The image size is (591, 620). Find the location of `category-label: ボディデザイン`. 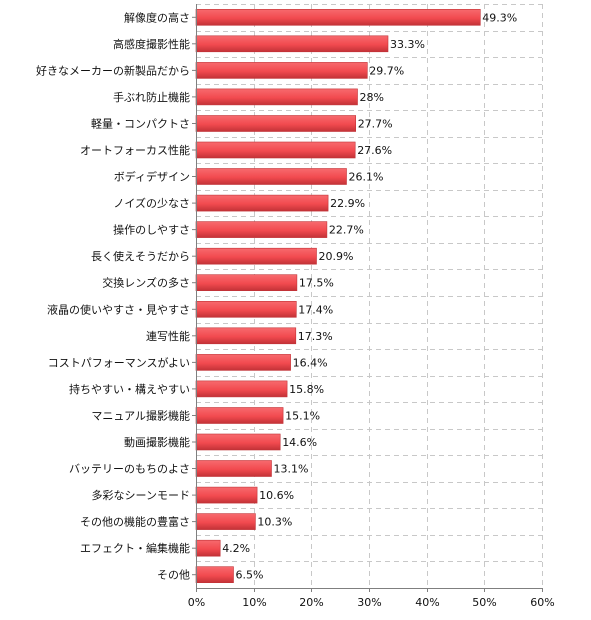

category-label: ボディデザイン is located at coordinates (152, 177).